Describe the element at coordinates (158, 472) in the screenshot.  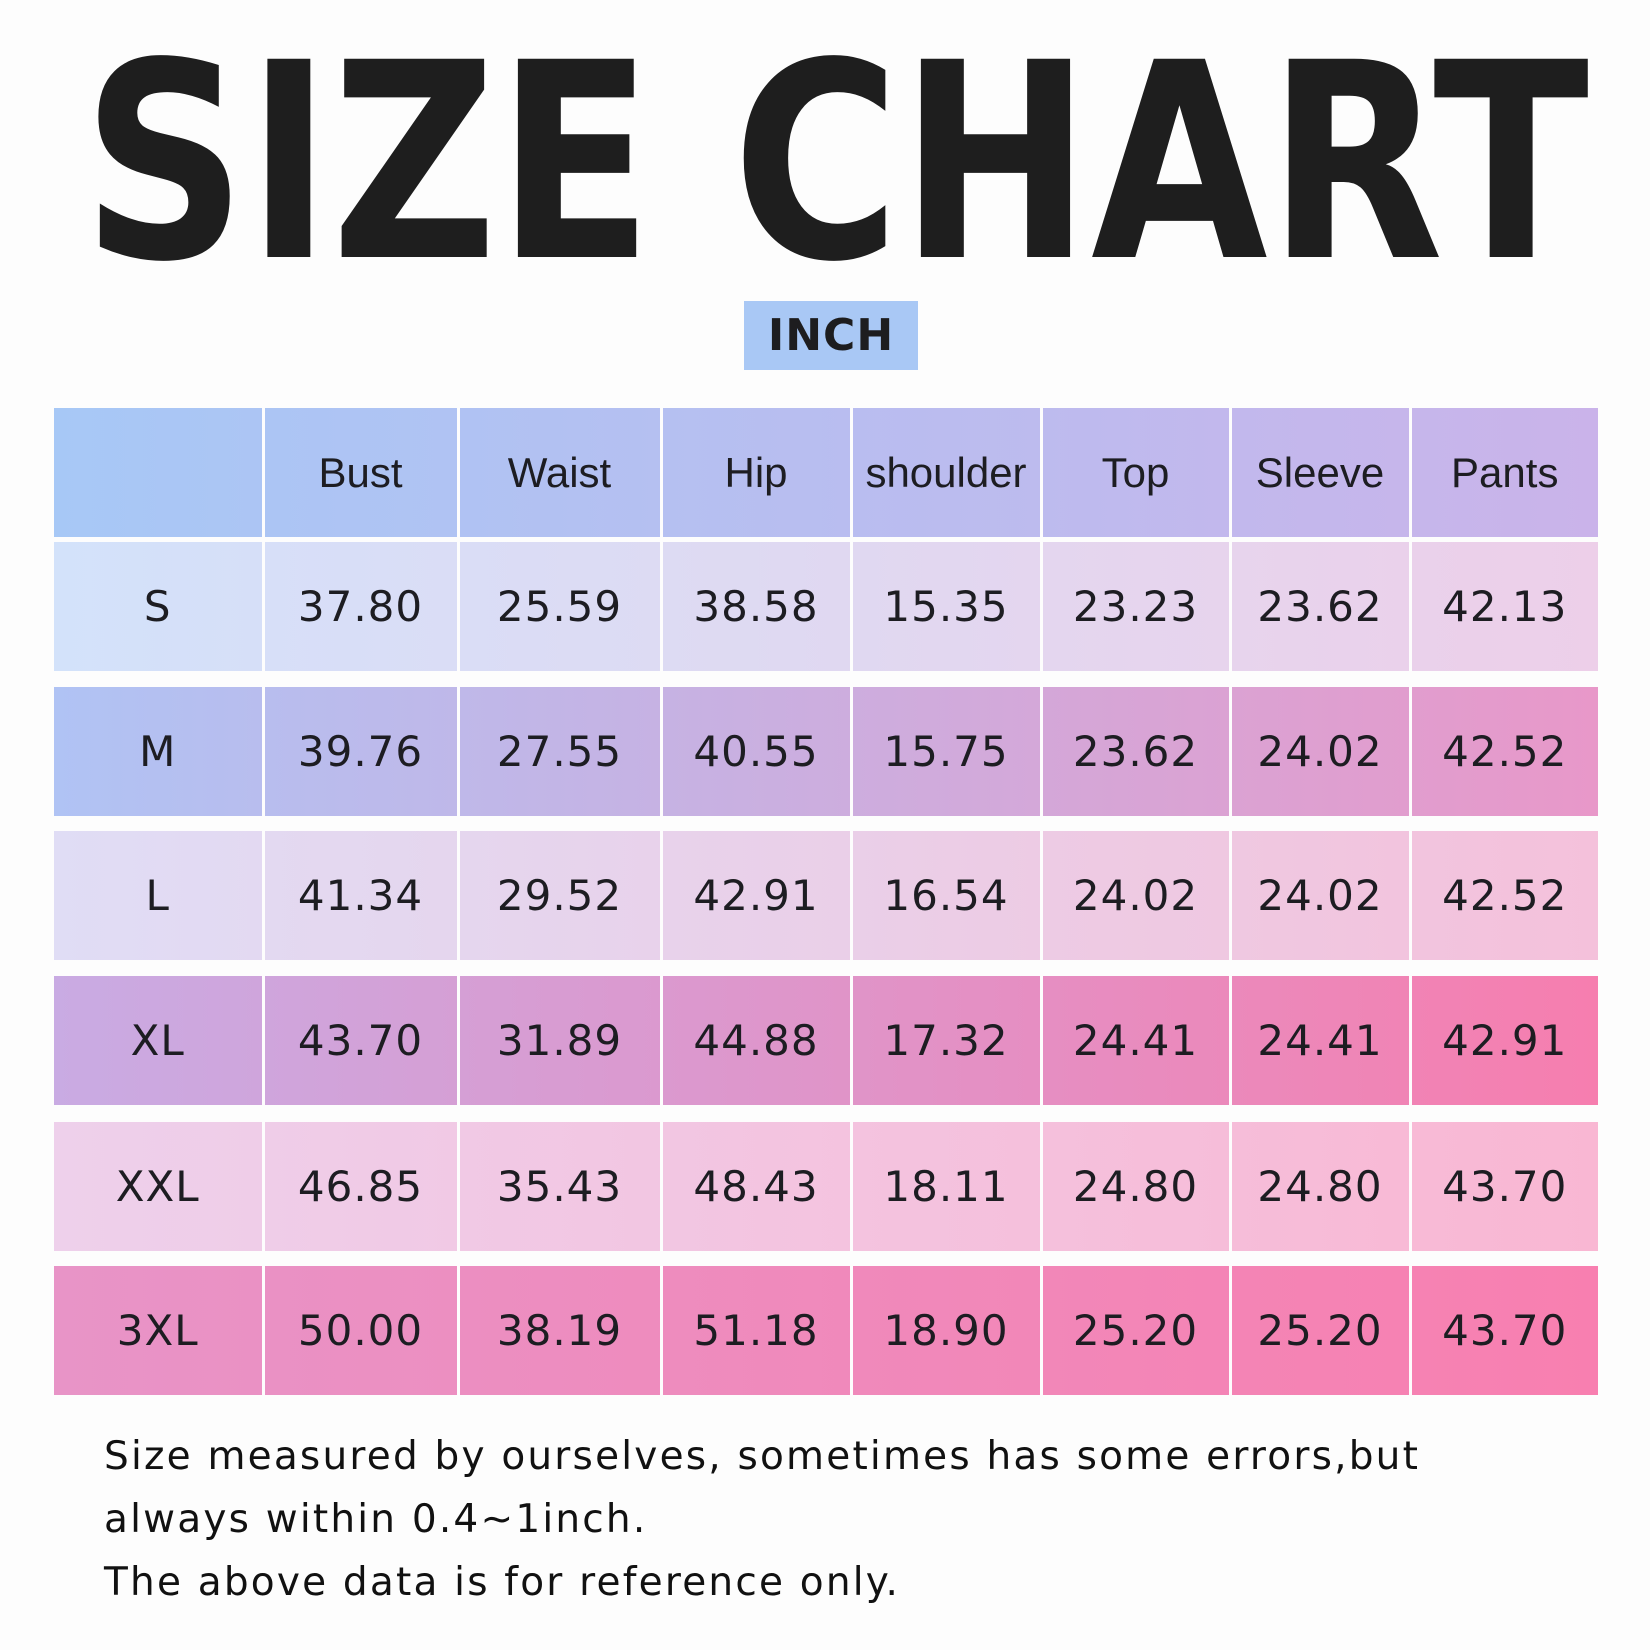
I see `header-corner` at that location.